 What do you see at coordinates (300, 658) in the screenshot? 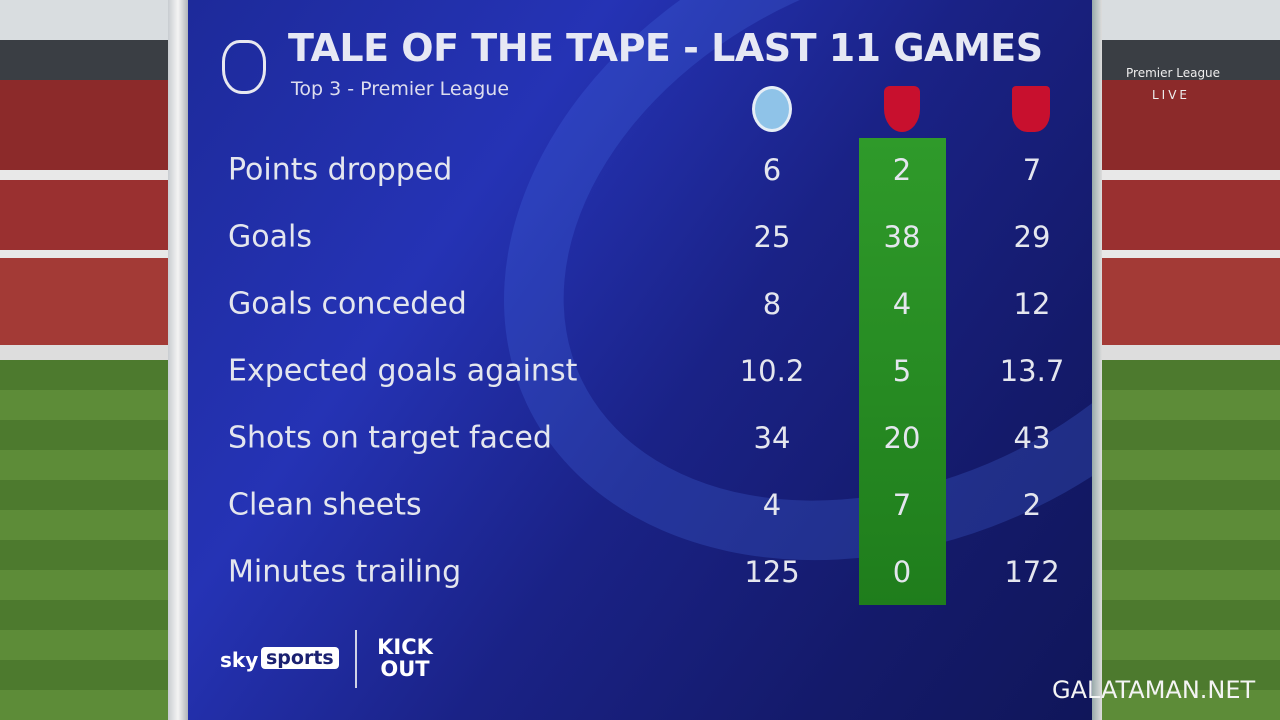
I see `brand: sports` at bounding box center [300, 658].